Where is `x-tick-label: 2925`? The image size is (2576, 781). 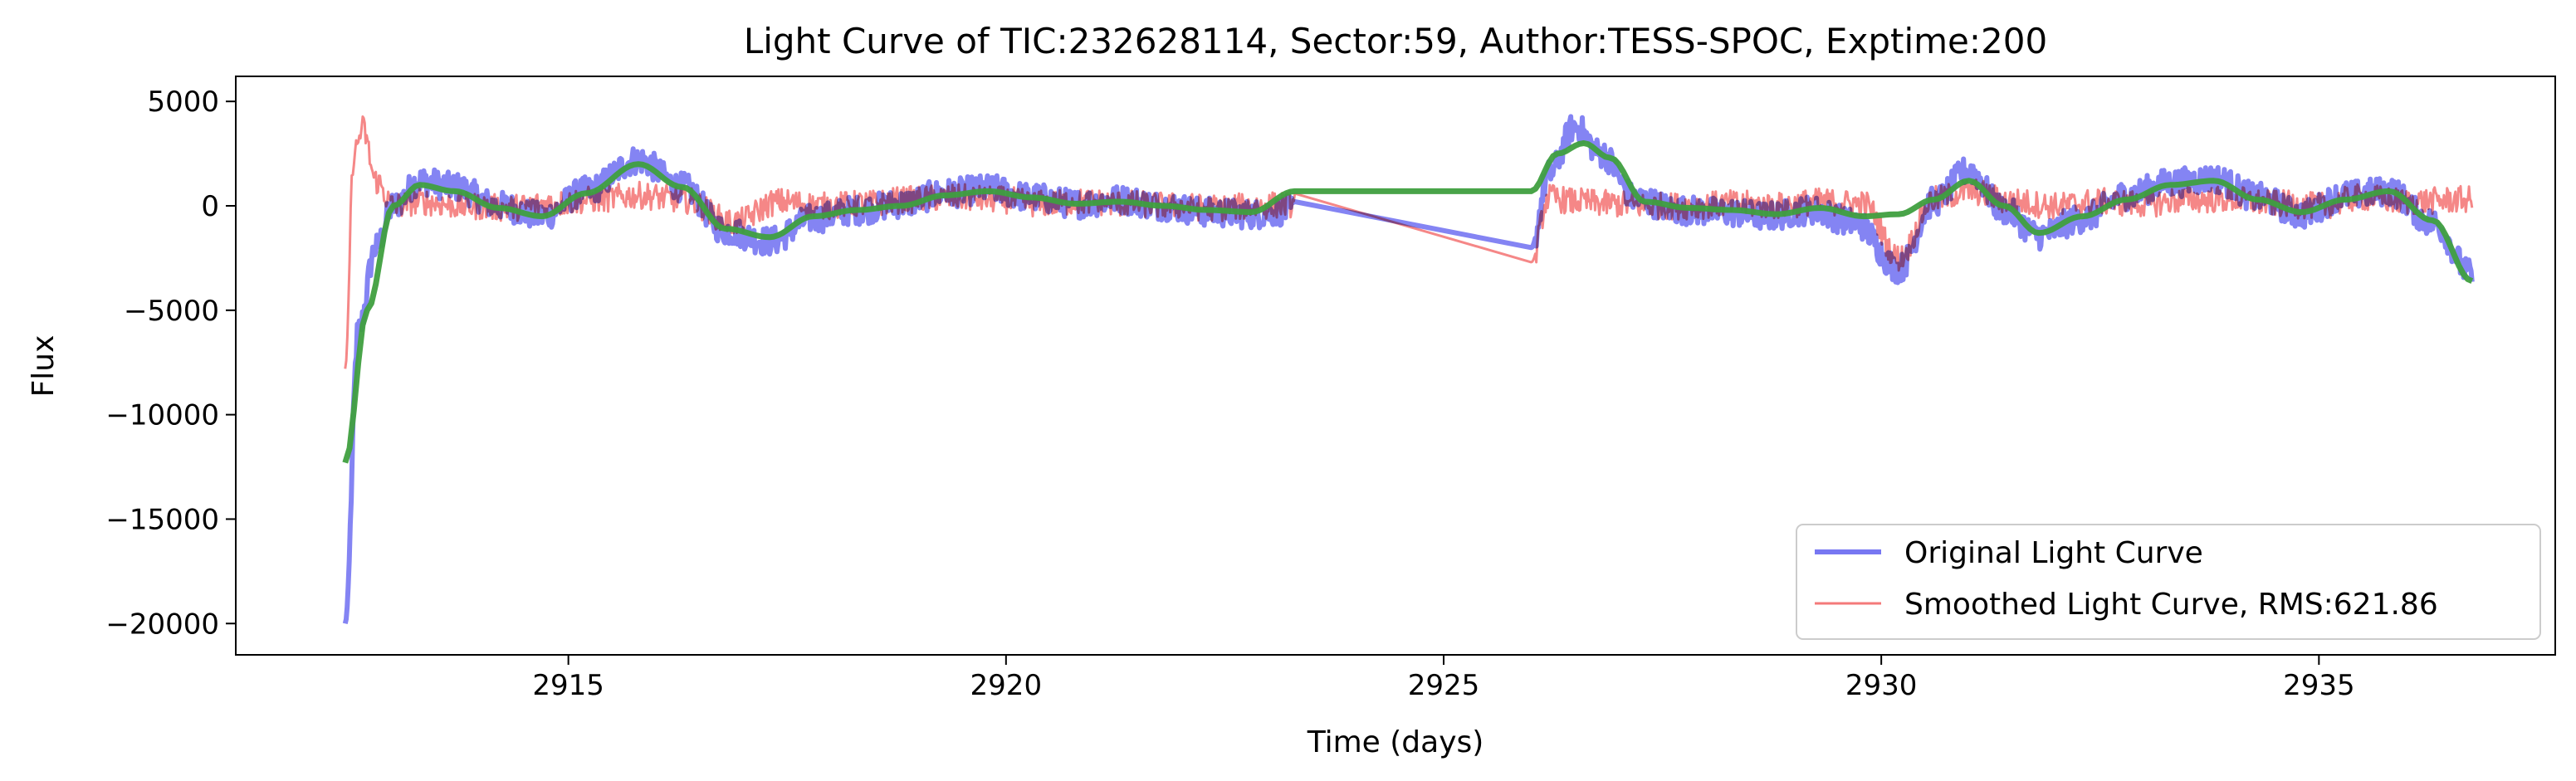 x-tick-label: 2925 is located at coordinates (1444, 685).